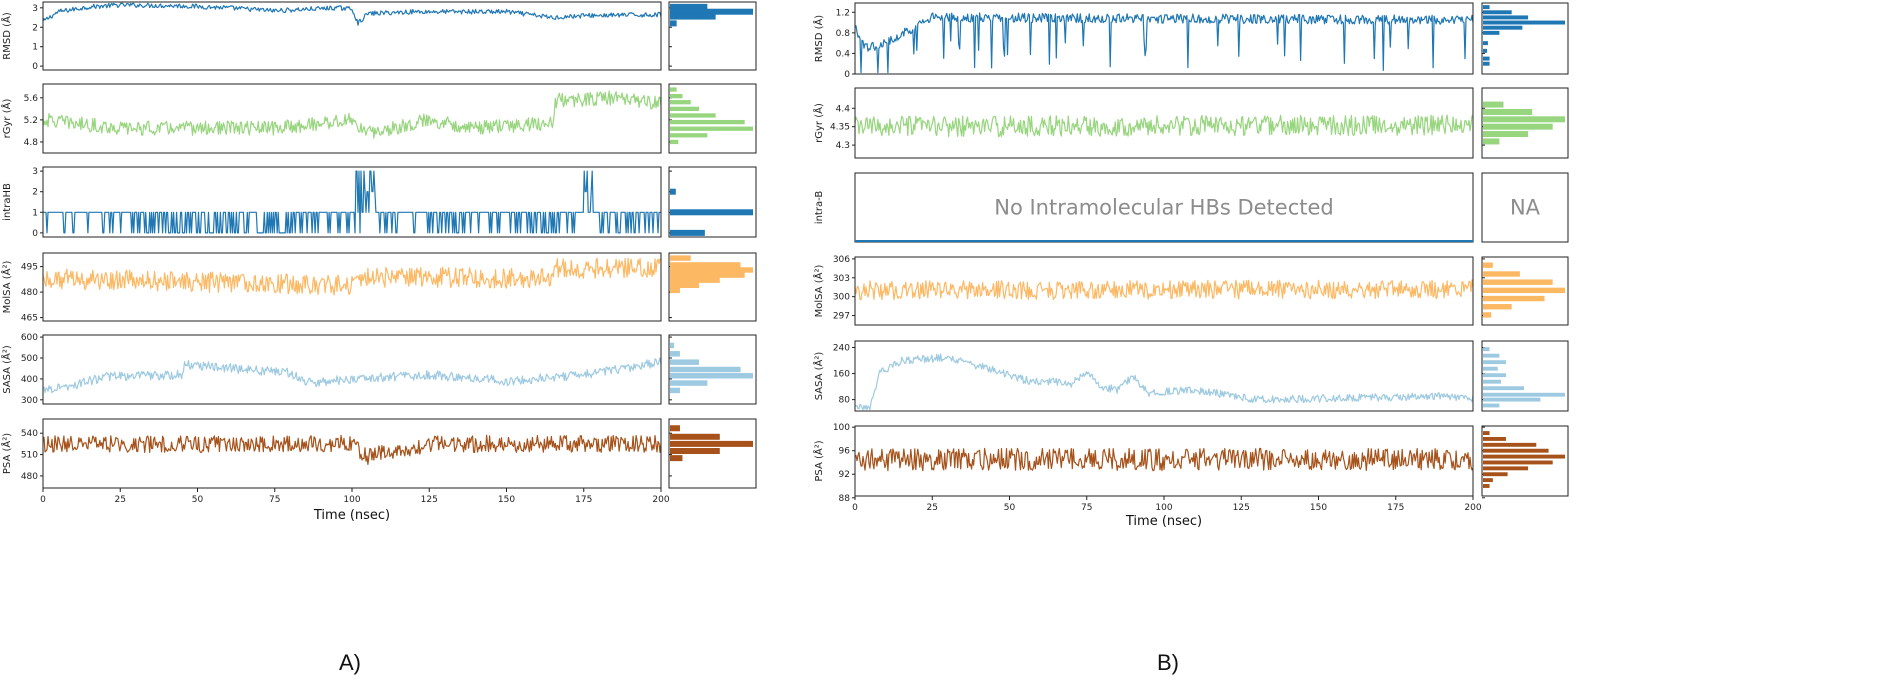 The width and height of the screenshot is (1887, 691). Describe the element at coordinates (1164, 290) in the screenshot. I see `molsa-series-line` at that location.